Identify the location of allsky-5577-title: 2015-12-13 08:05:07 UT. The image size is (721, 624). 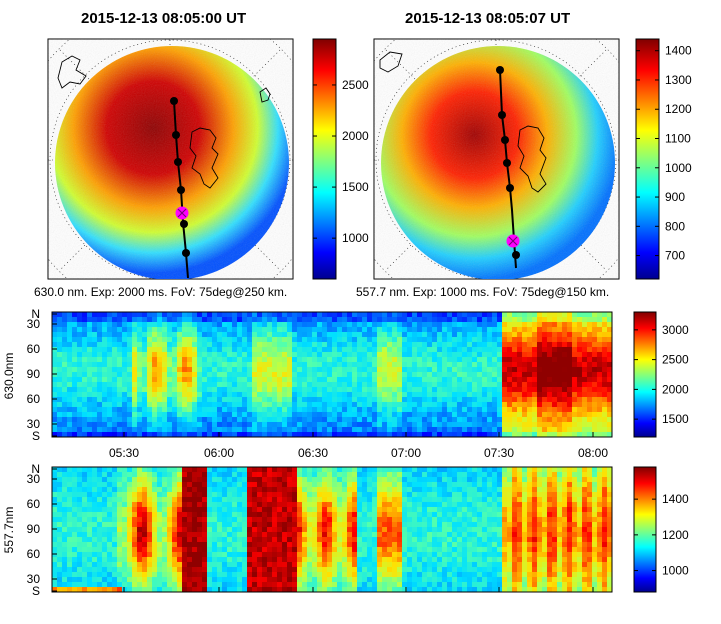
(488, 18).